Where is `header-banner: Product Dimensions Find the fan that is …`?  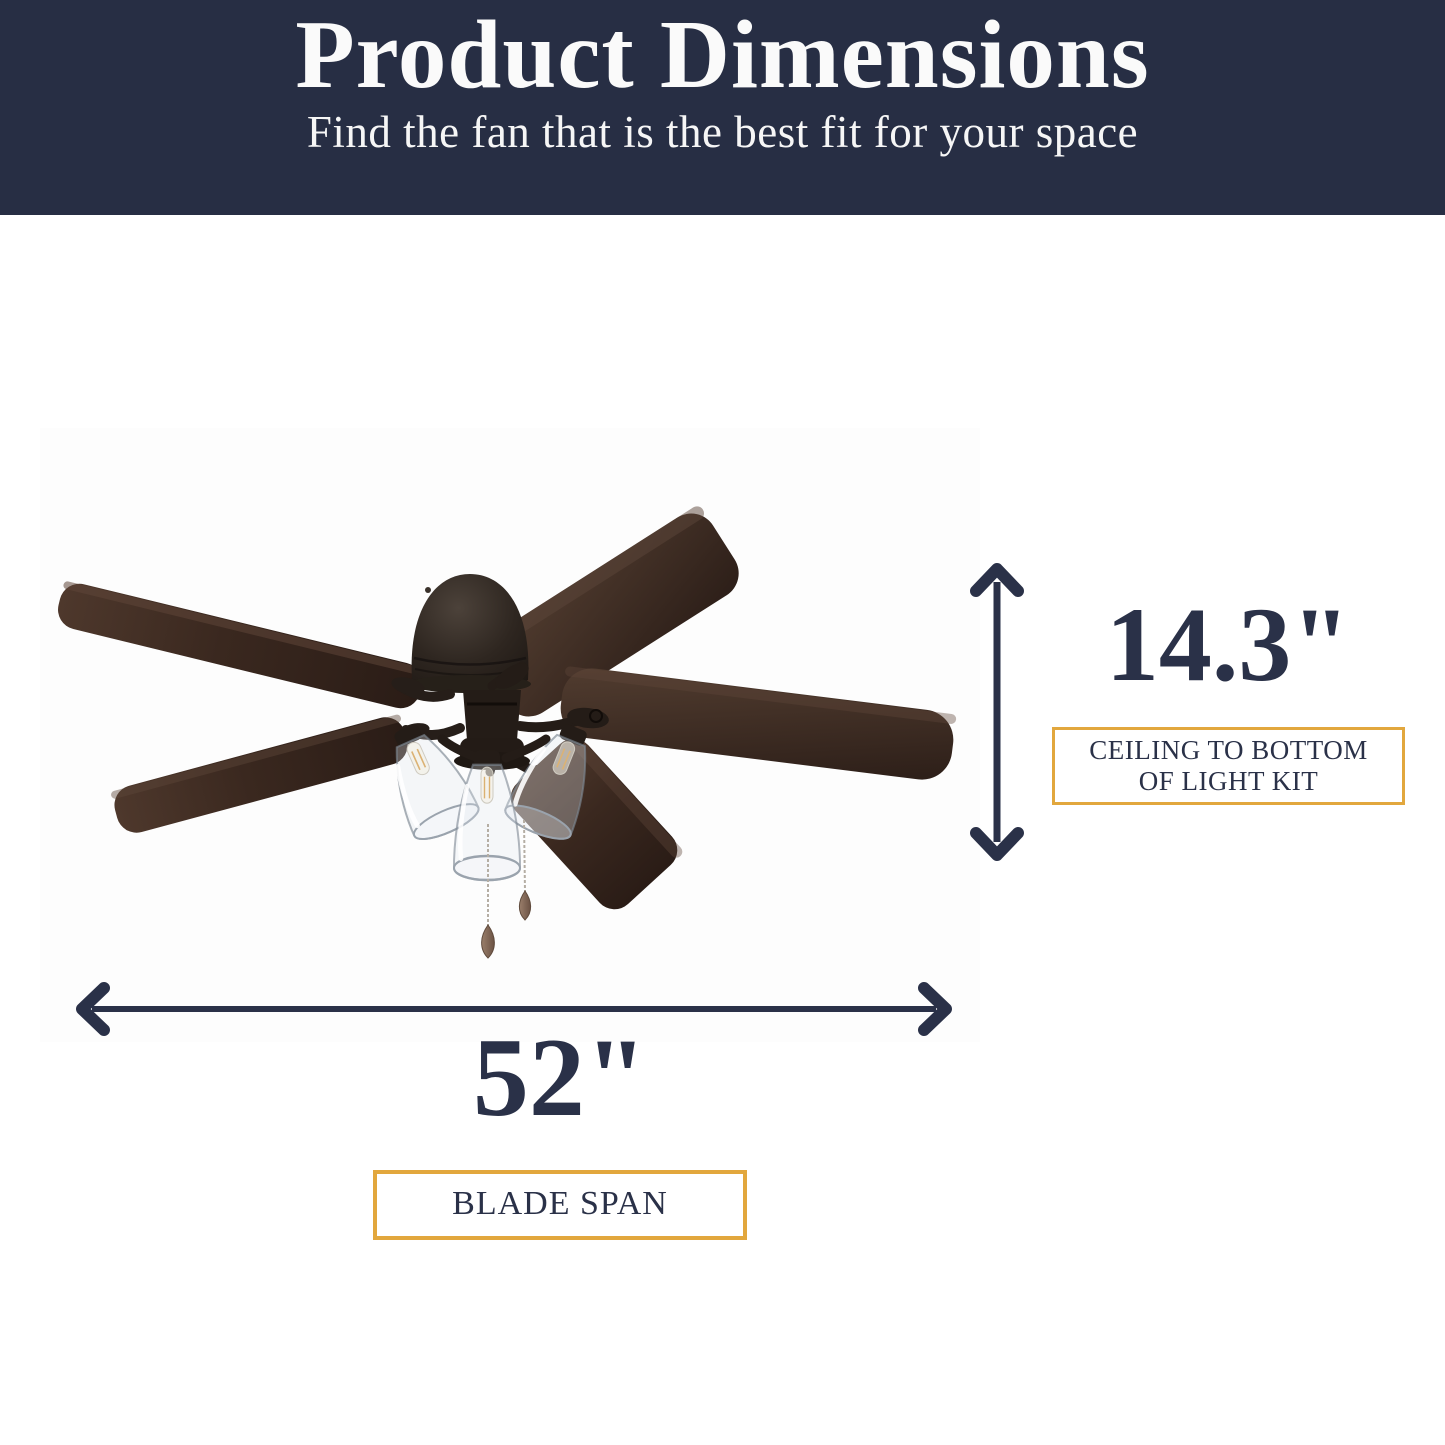 header-banner: Product Dimensions Find the fan that is … is located at coordinates (722, 107).